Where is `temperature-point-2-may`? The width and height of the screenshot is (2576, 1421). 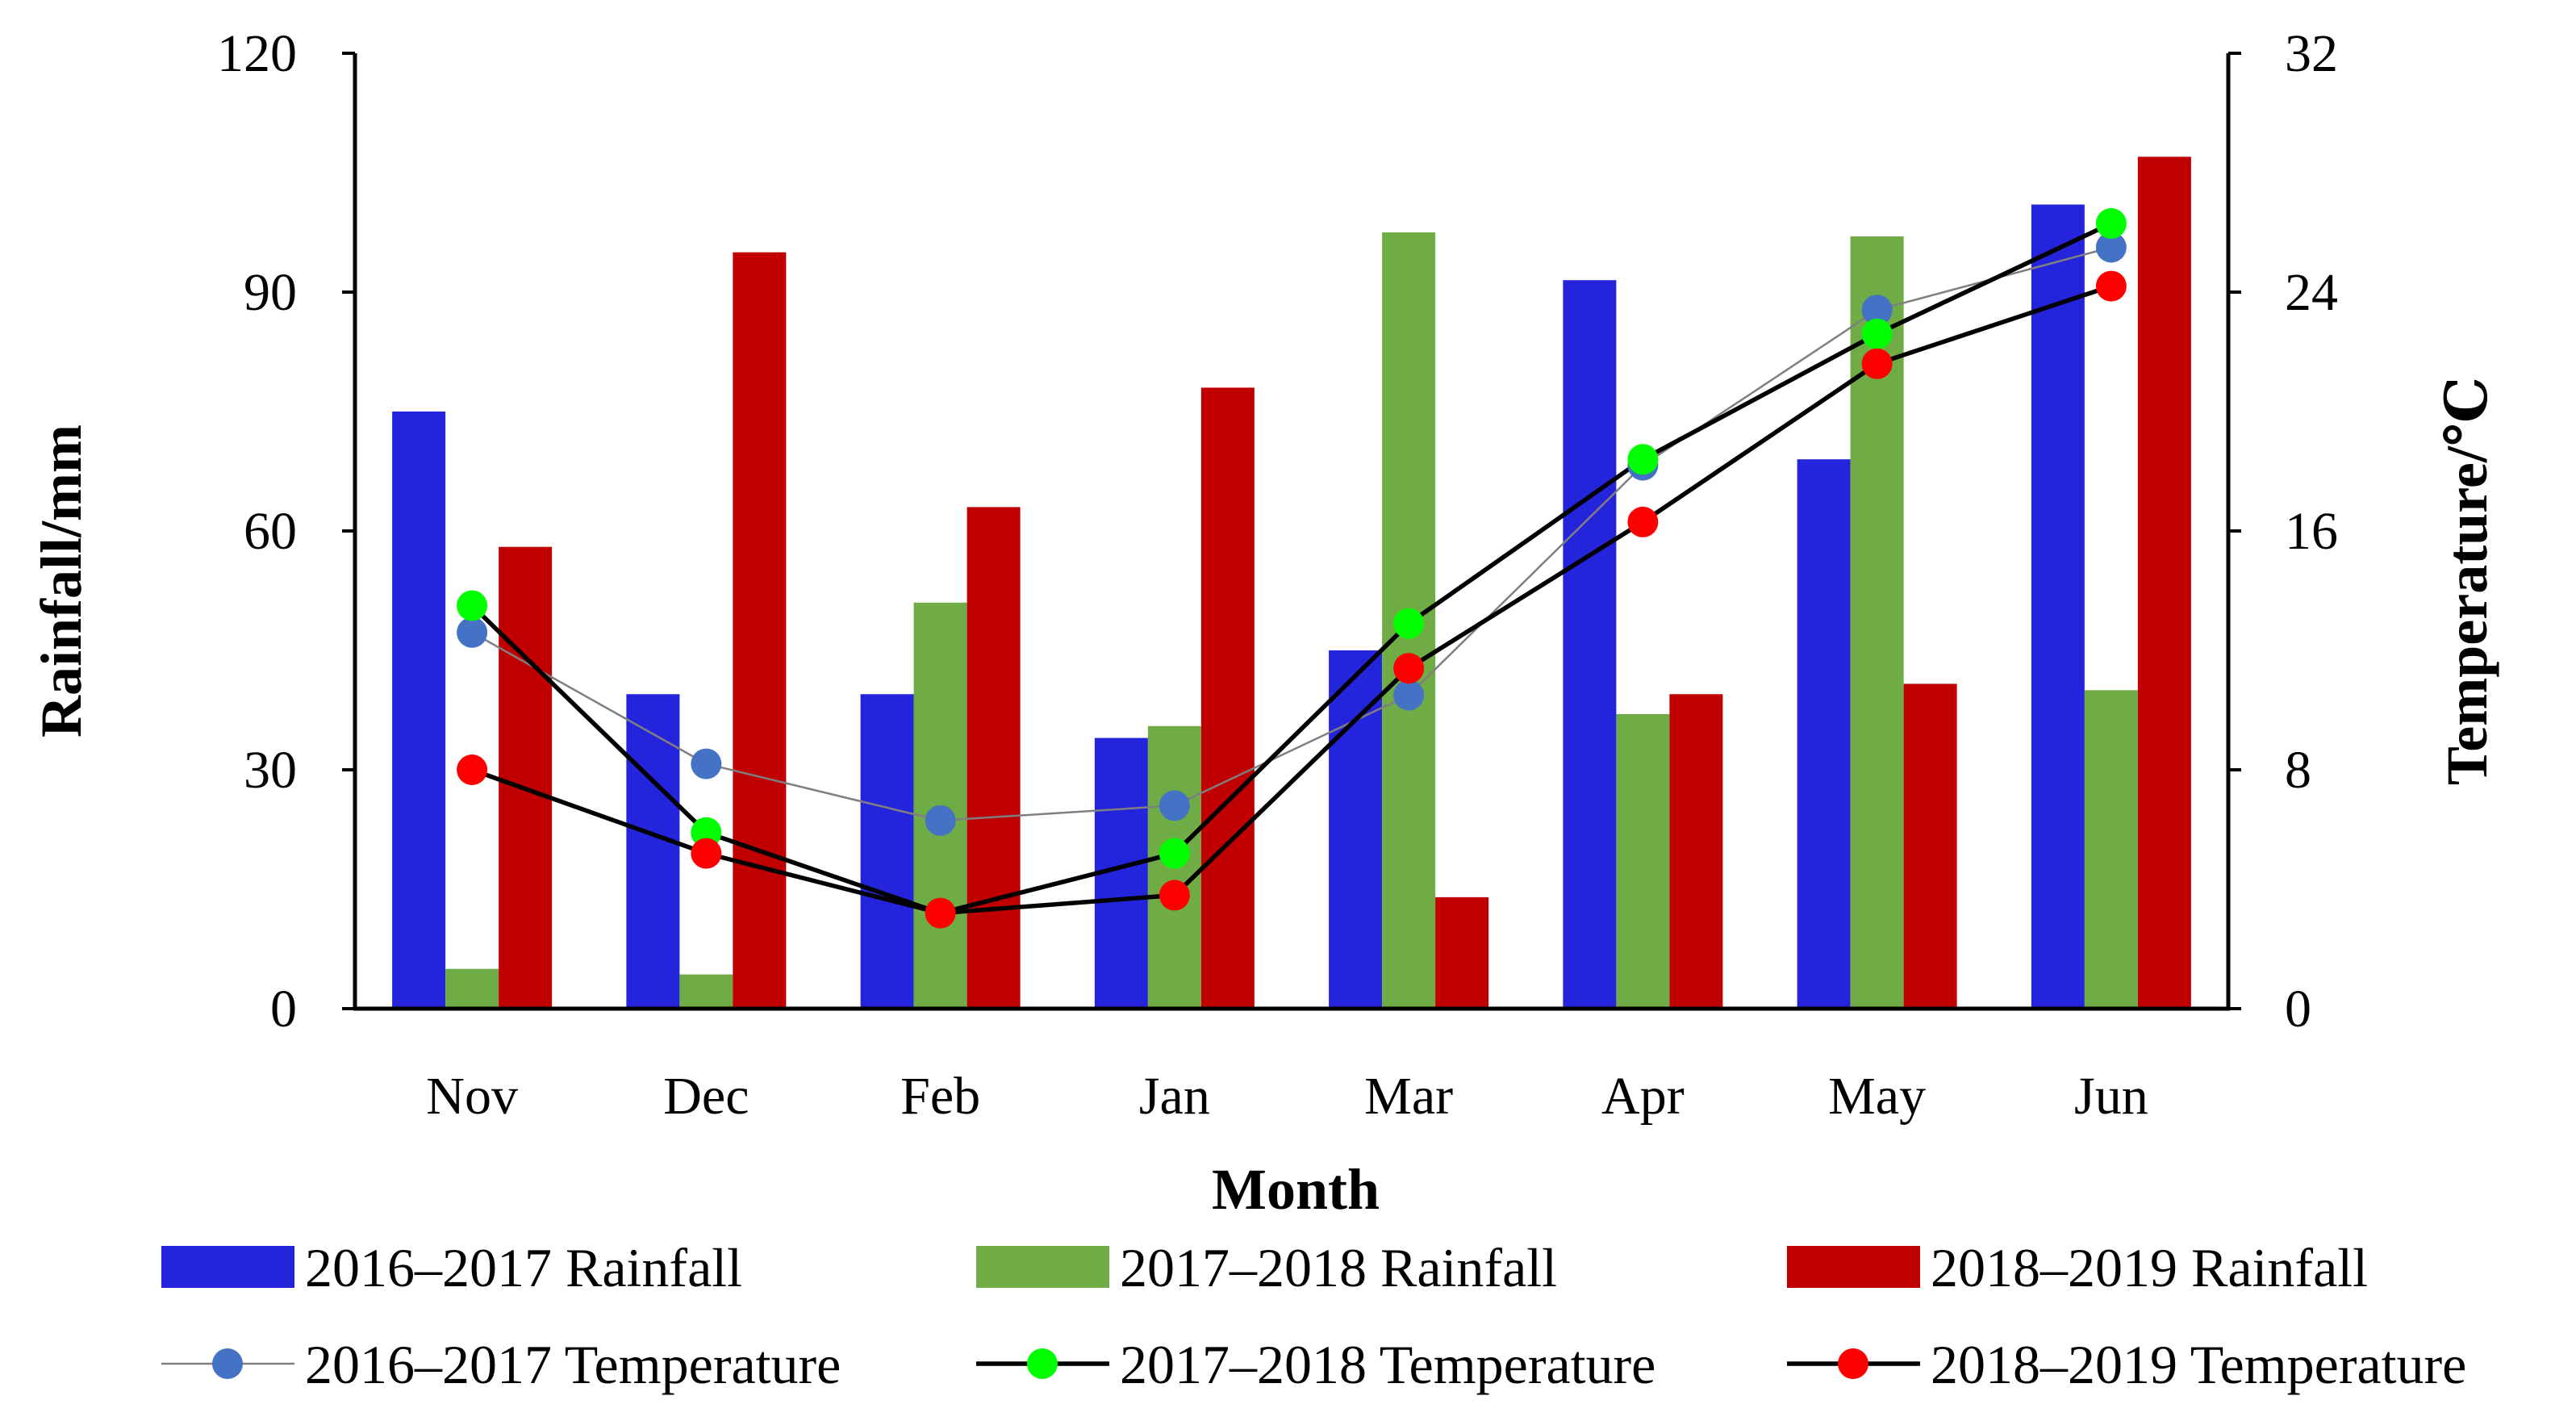 temperature-point-2-may is located at coordinates (1877, 333).